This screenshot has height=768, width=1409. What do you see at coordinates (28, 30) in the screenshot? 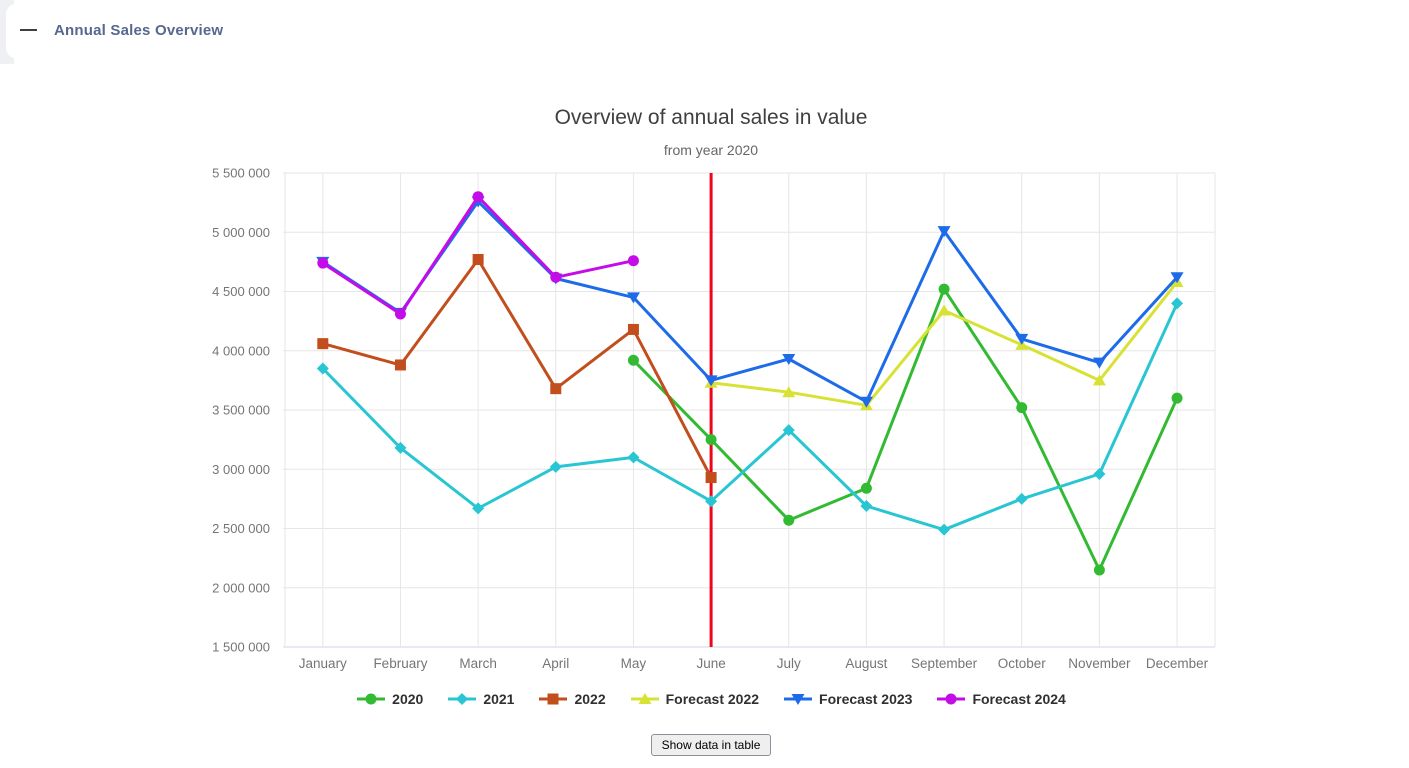
I see `collapse-icon` at bounding box center [28, 30].